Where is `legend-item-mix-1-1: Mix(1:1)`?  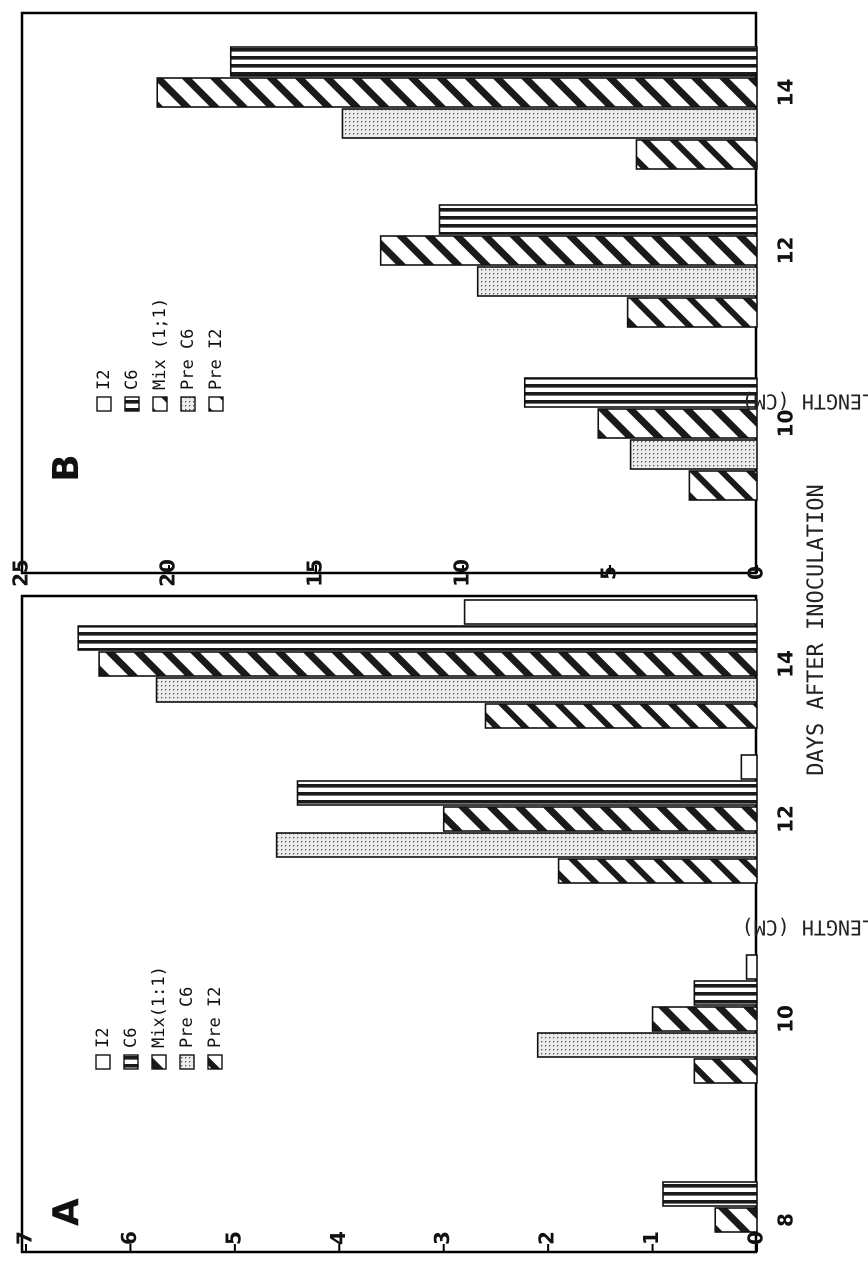 legend-item-mix-1-1: Mix(1:1) is located at coordinates (159, 1018).